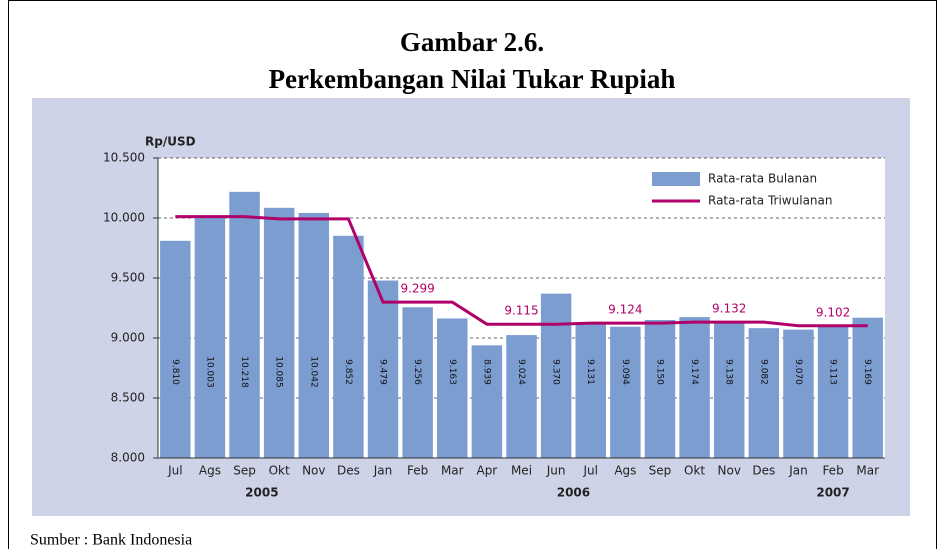 The height and width of the screenshot is (549, 945). Describe the element at coordinates (694, 372) in the screenshot. I see `bar-value-label: 9.174` at that location.